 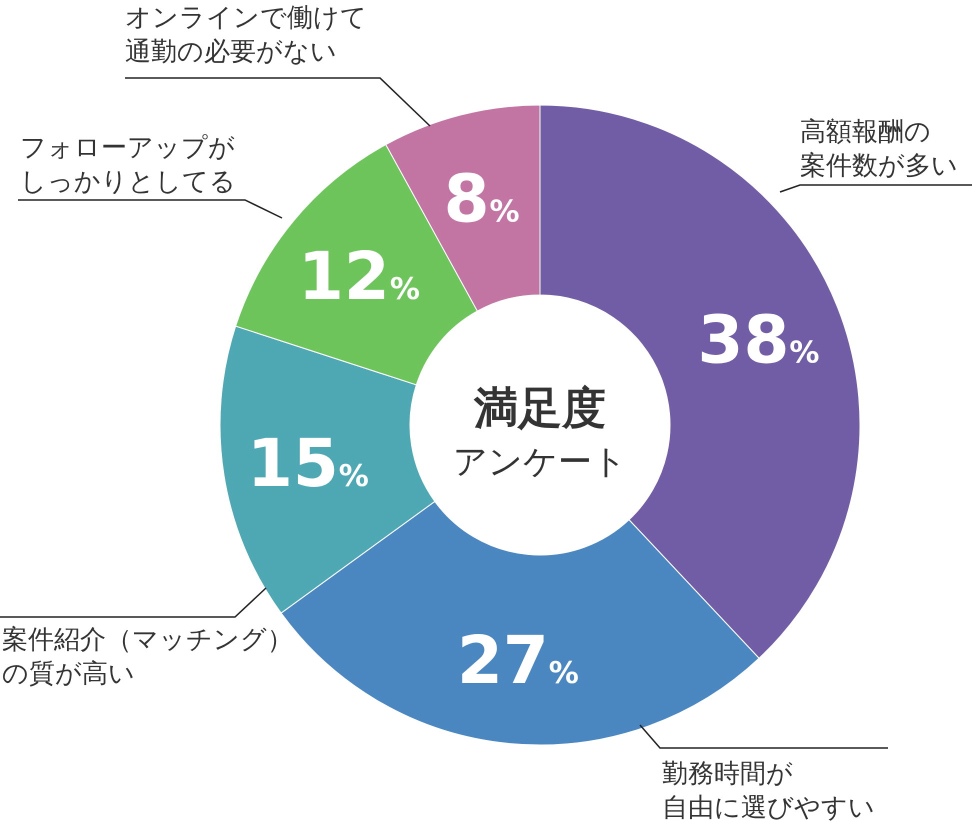 I want to click on data-label: 8%, so click(x=482, y=199).